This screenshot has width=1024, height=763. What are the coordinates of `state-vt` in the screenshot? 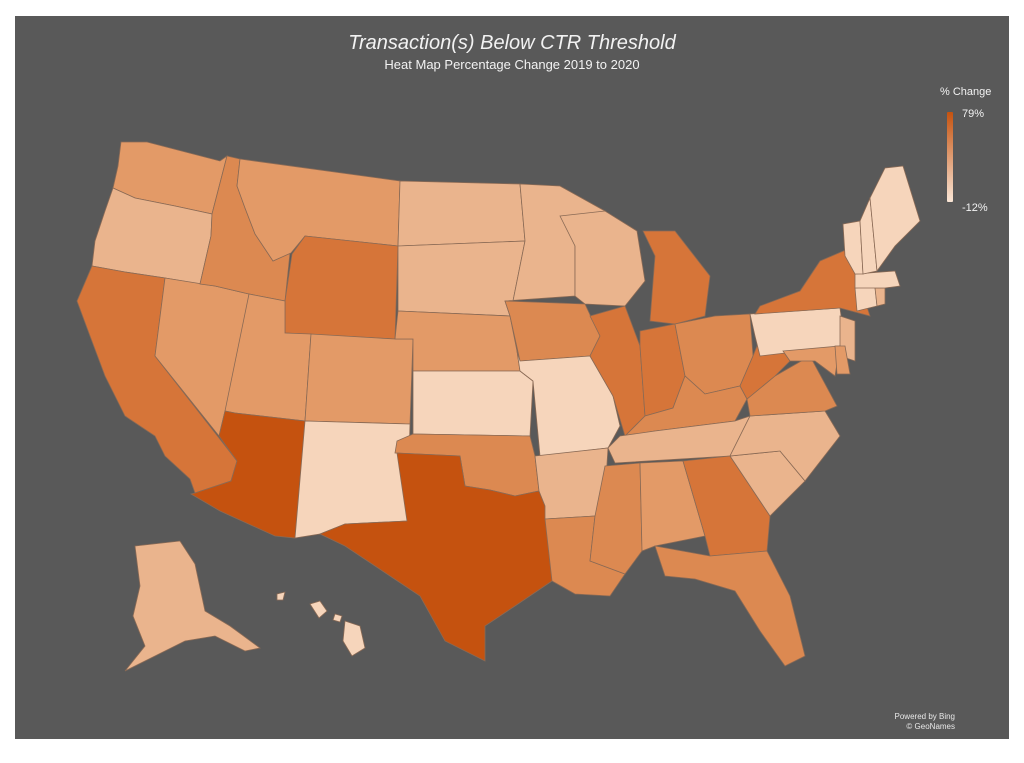 It's located at (853, 247).